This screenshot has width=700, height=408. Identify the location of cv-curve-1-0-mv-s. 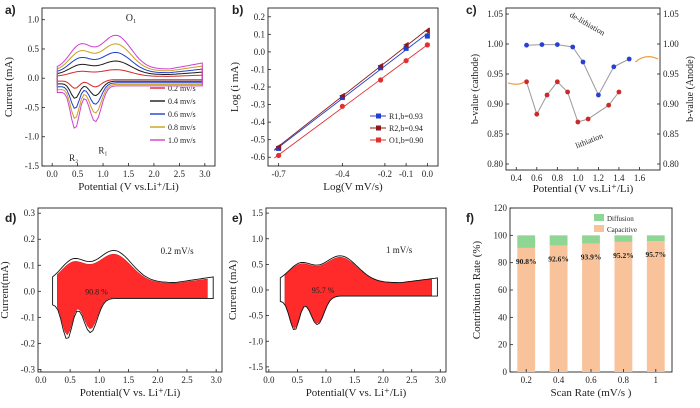
(129, 81).